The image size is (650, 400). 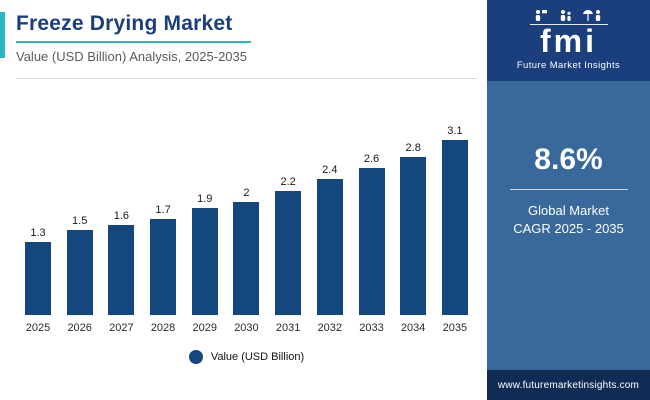 What do you see at coordinates (80, 221) in the screenshot?
I see `bar-value-label: 1.5` at bounding box center [80, 221].